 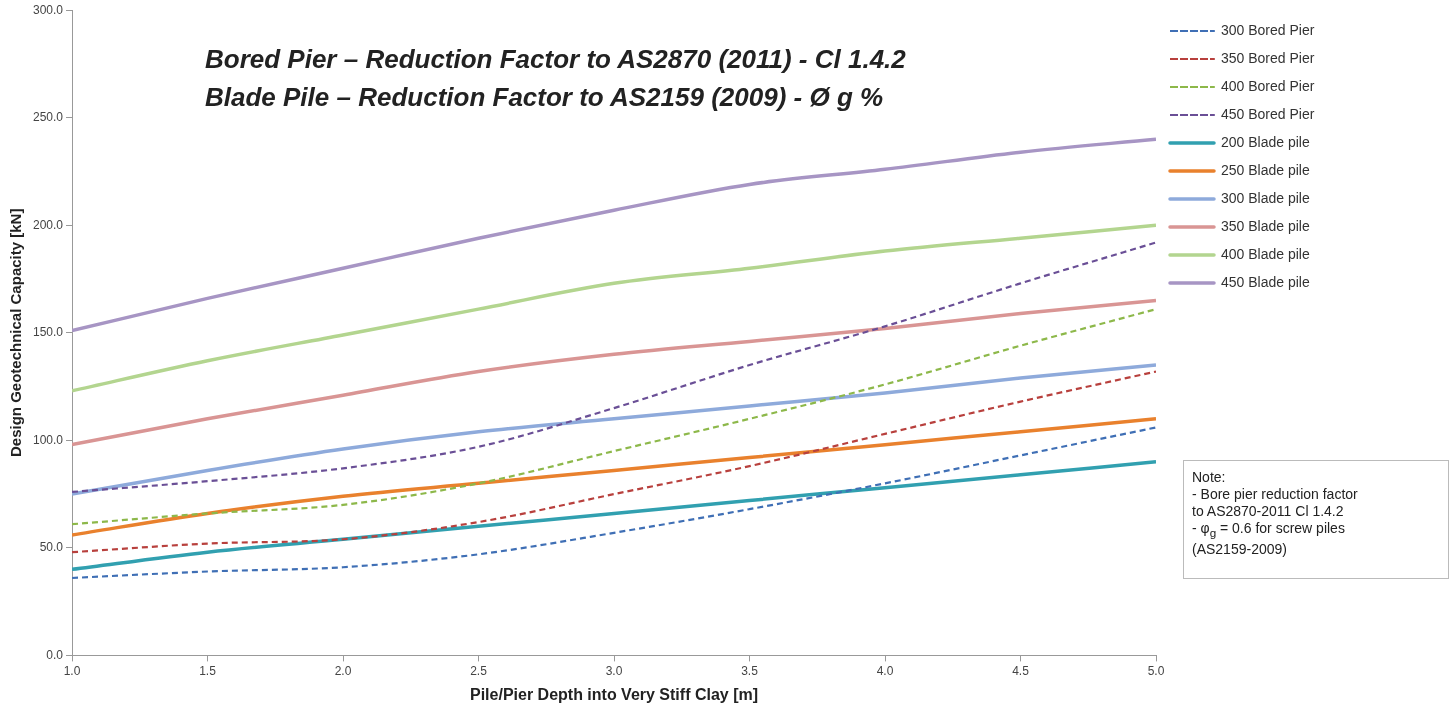 I want to click on legend-label: 350 Bored Pier, so click(x=1268, y=57).